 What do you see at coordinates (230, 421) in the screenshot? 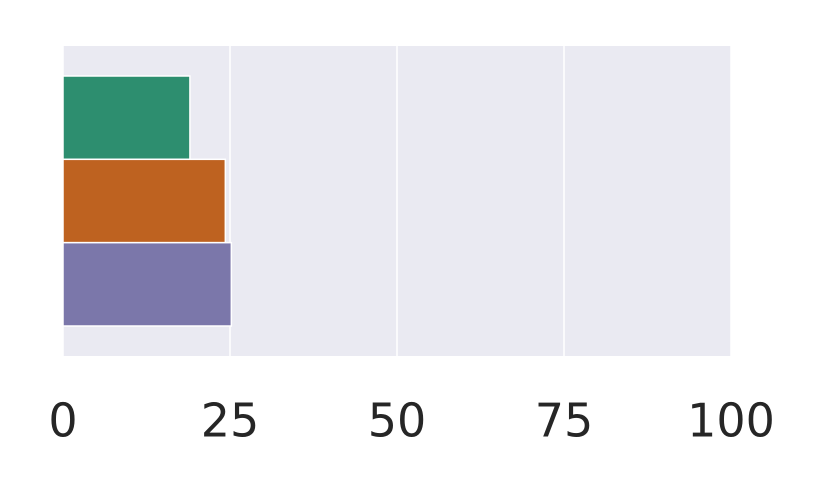
I see `x-tick-label: 25` at bounding box center [230, 421].